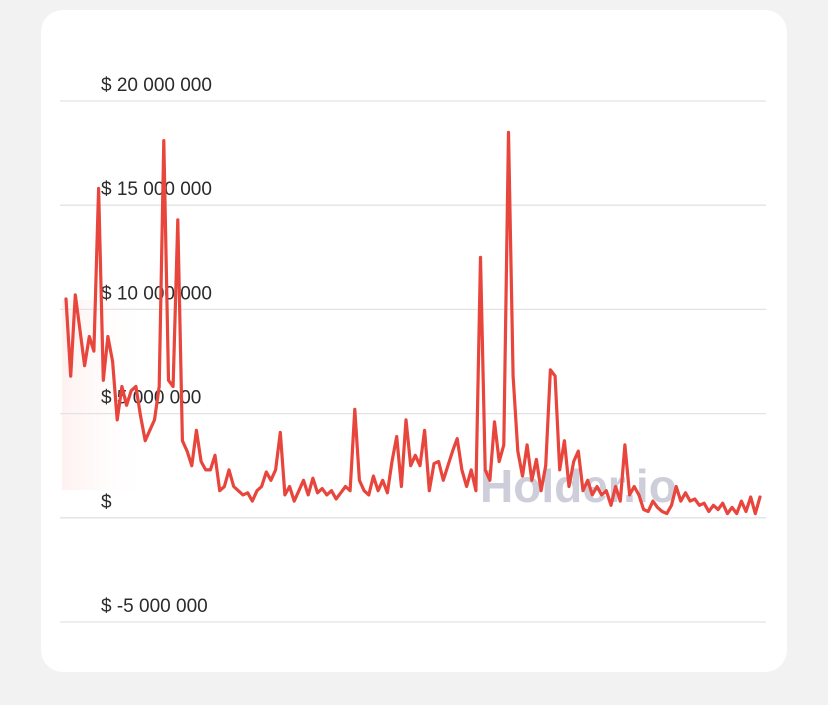 The image size is (828, 705). What do you see at coordinates (154, 606) in the screenshot?
I see `y-tick-label: $ -5 000 000` at bounding box center [154, 606].